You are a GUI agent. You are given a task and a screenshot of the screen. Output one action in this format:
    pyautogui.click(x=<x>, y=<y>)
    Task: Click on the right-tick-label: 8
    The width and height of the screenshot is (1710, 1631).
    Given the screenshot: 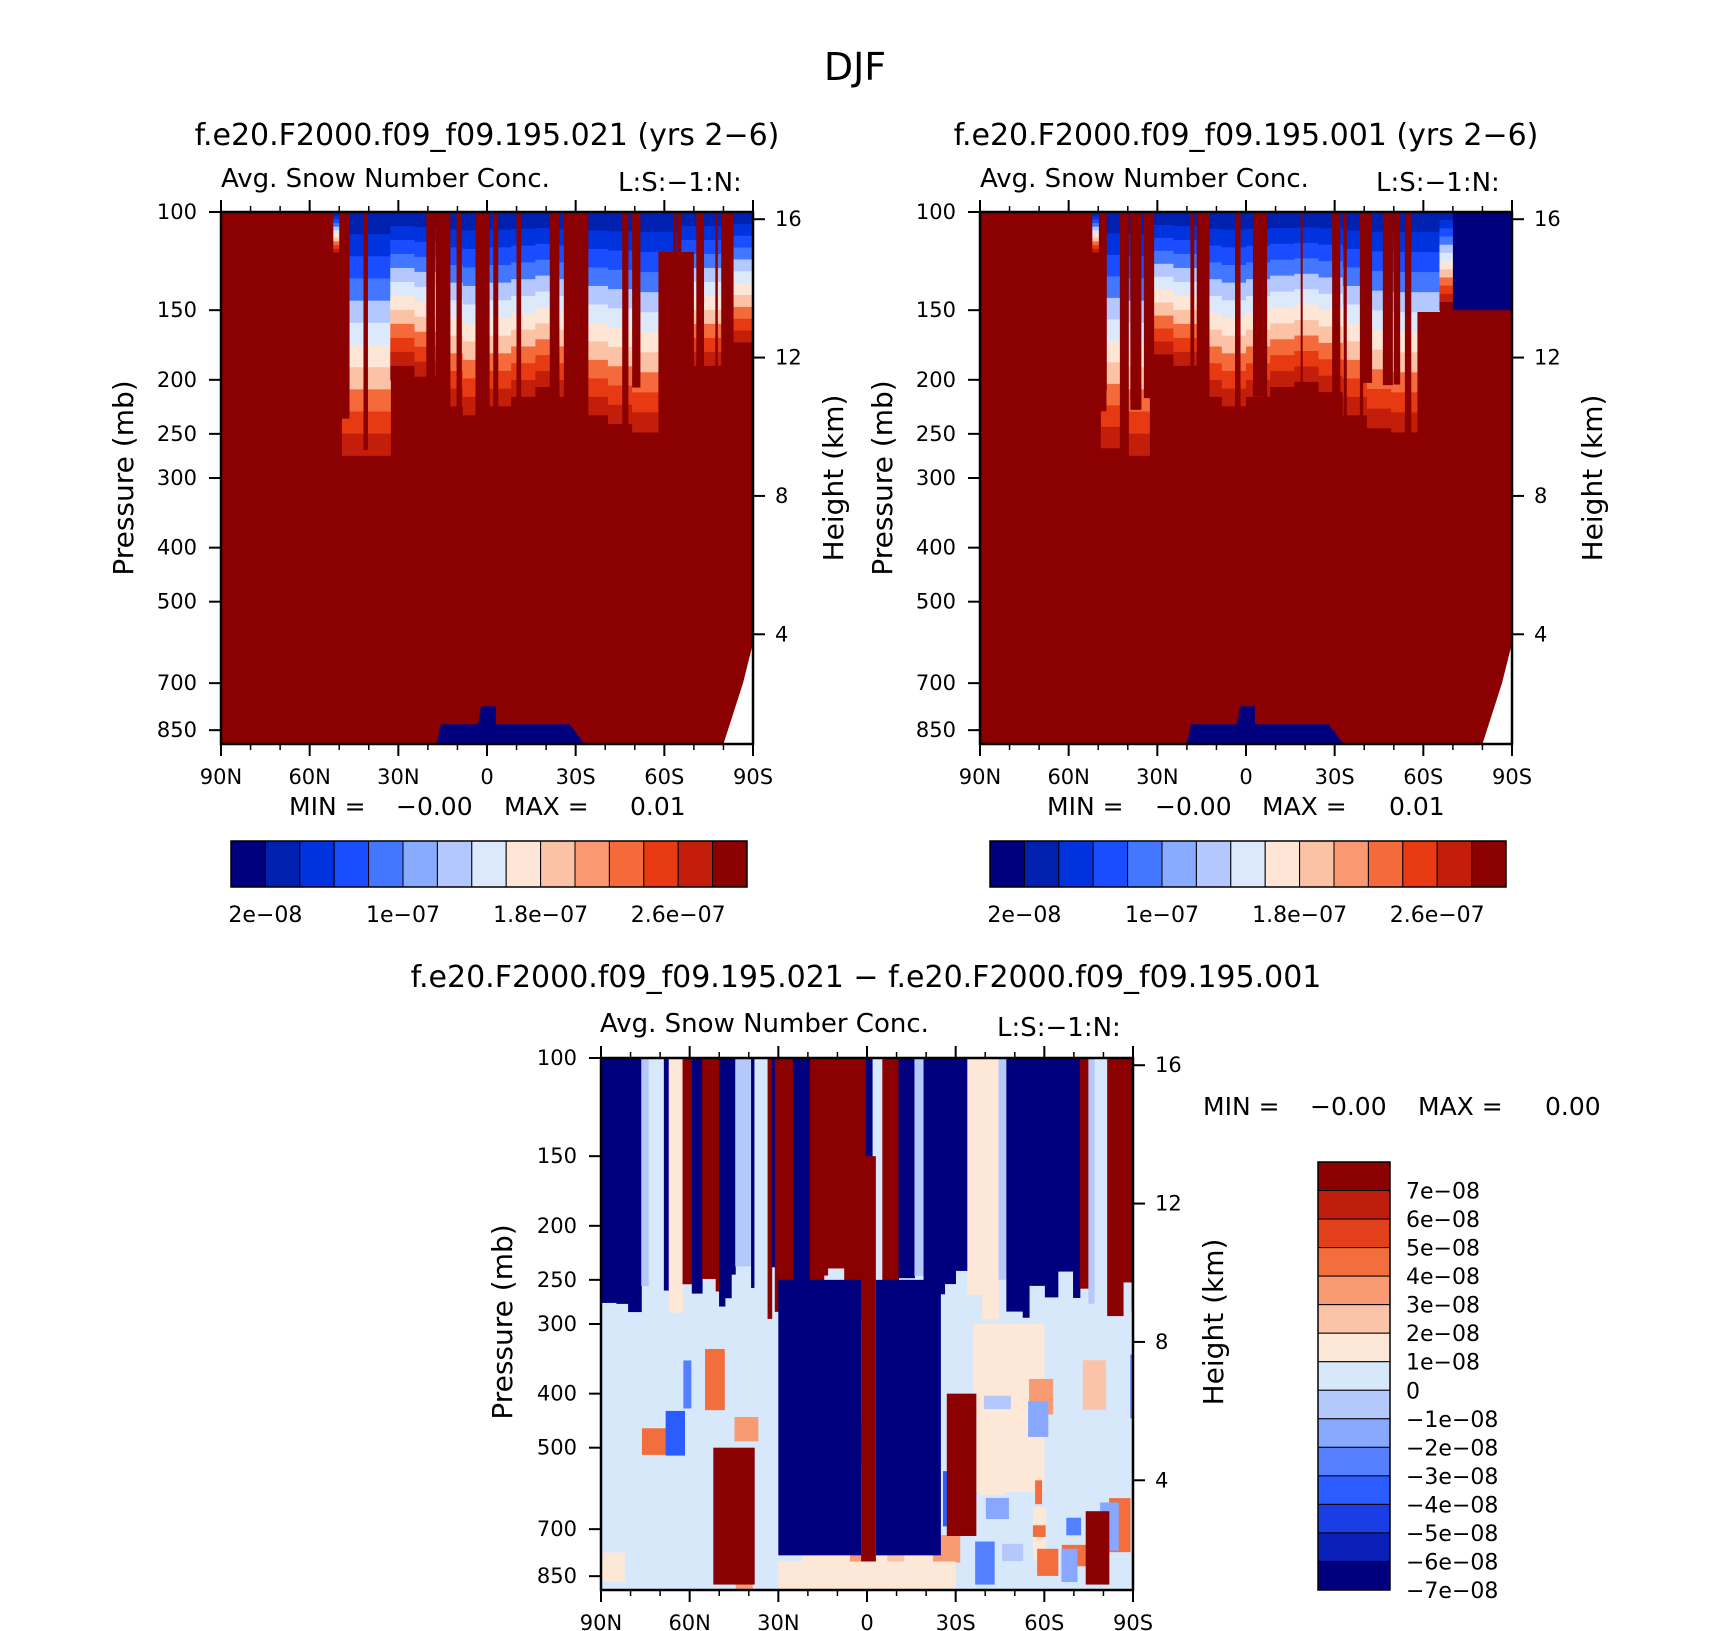 What is the action you would take?
    pyautogui.click(x=1540, y=496)
    